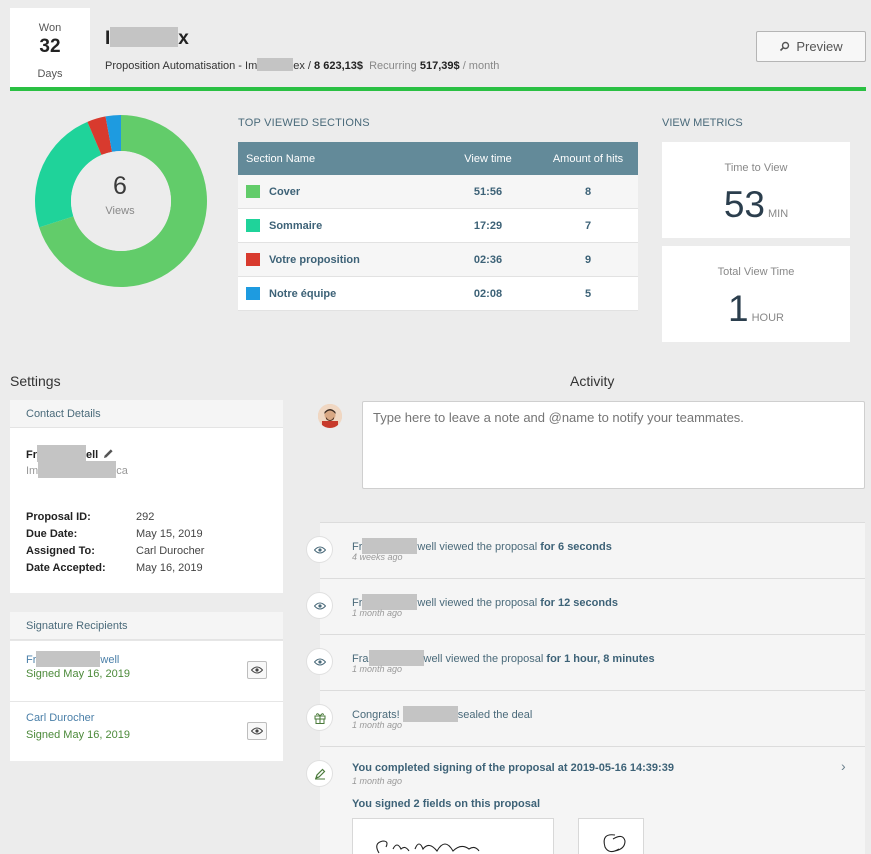 The height and width of the screenshot is (854, 871). I want to click on activity-note-input, so click(613, 445).